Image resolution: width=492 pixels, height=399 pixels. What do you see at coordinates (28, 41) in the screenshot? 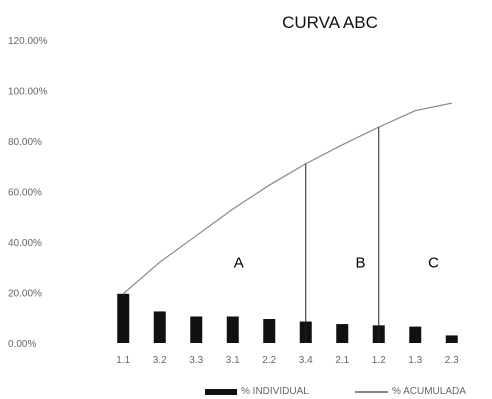
I see `y-tick-label: 120.00%` at bounding box center [28, 41].